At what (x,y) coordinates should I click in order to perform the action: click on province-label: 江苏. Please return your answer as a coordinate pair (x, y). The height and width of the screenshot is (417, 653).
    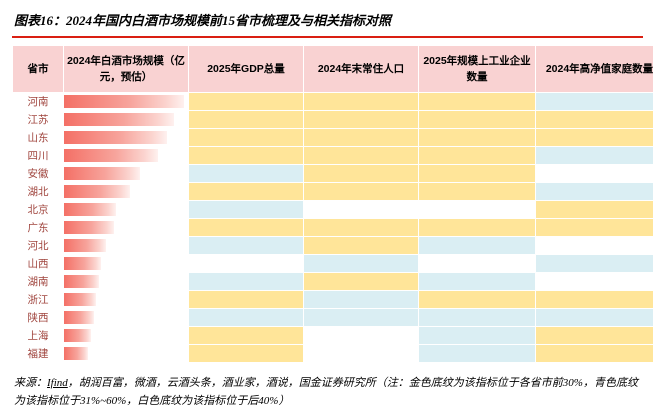
    Looking at the image, I should click on (38, 119).